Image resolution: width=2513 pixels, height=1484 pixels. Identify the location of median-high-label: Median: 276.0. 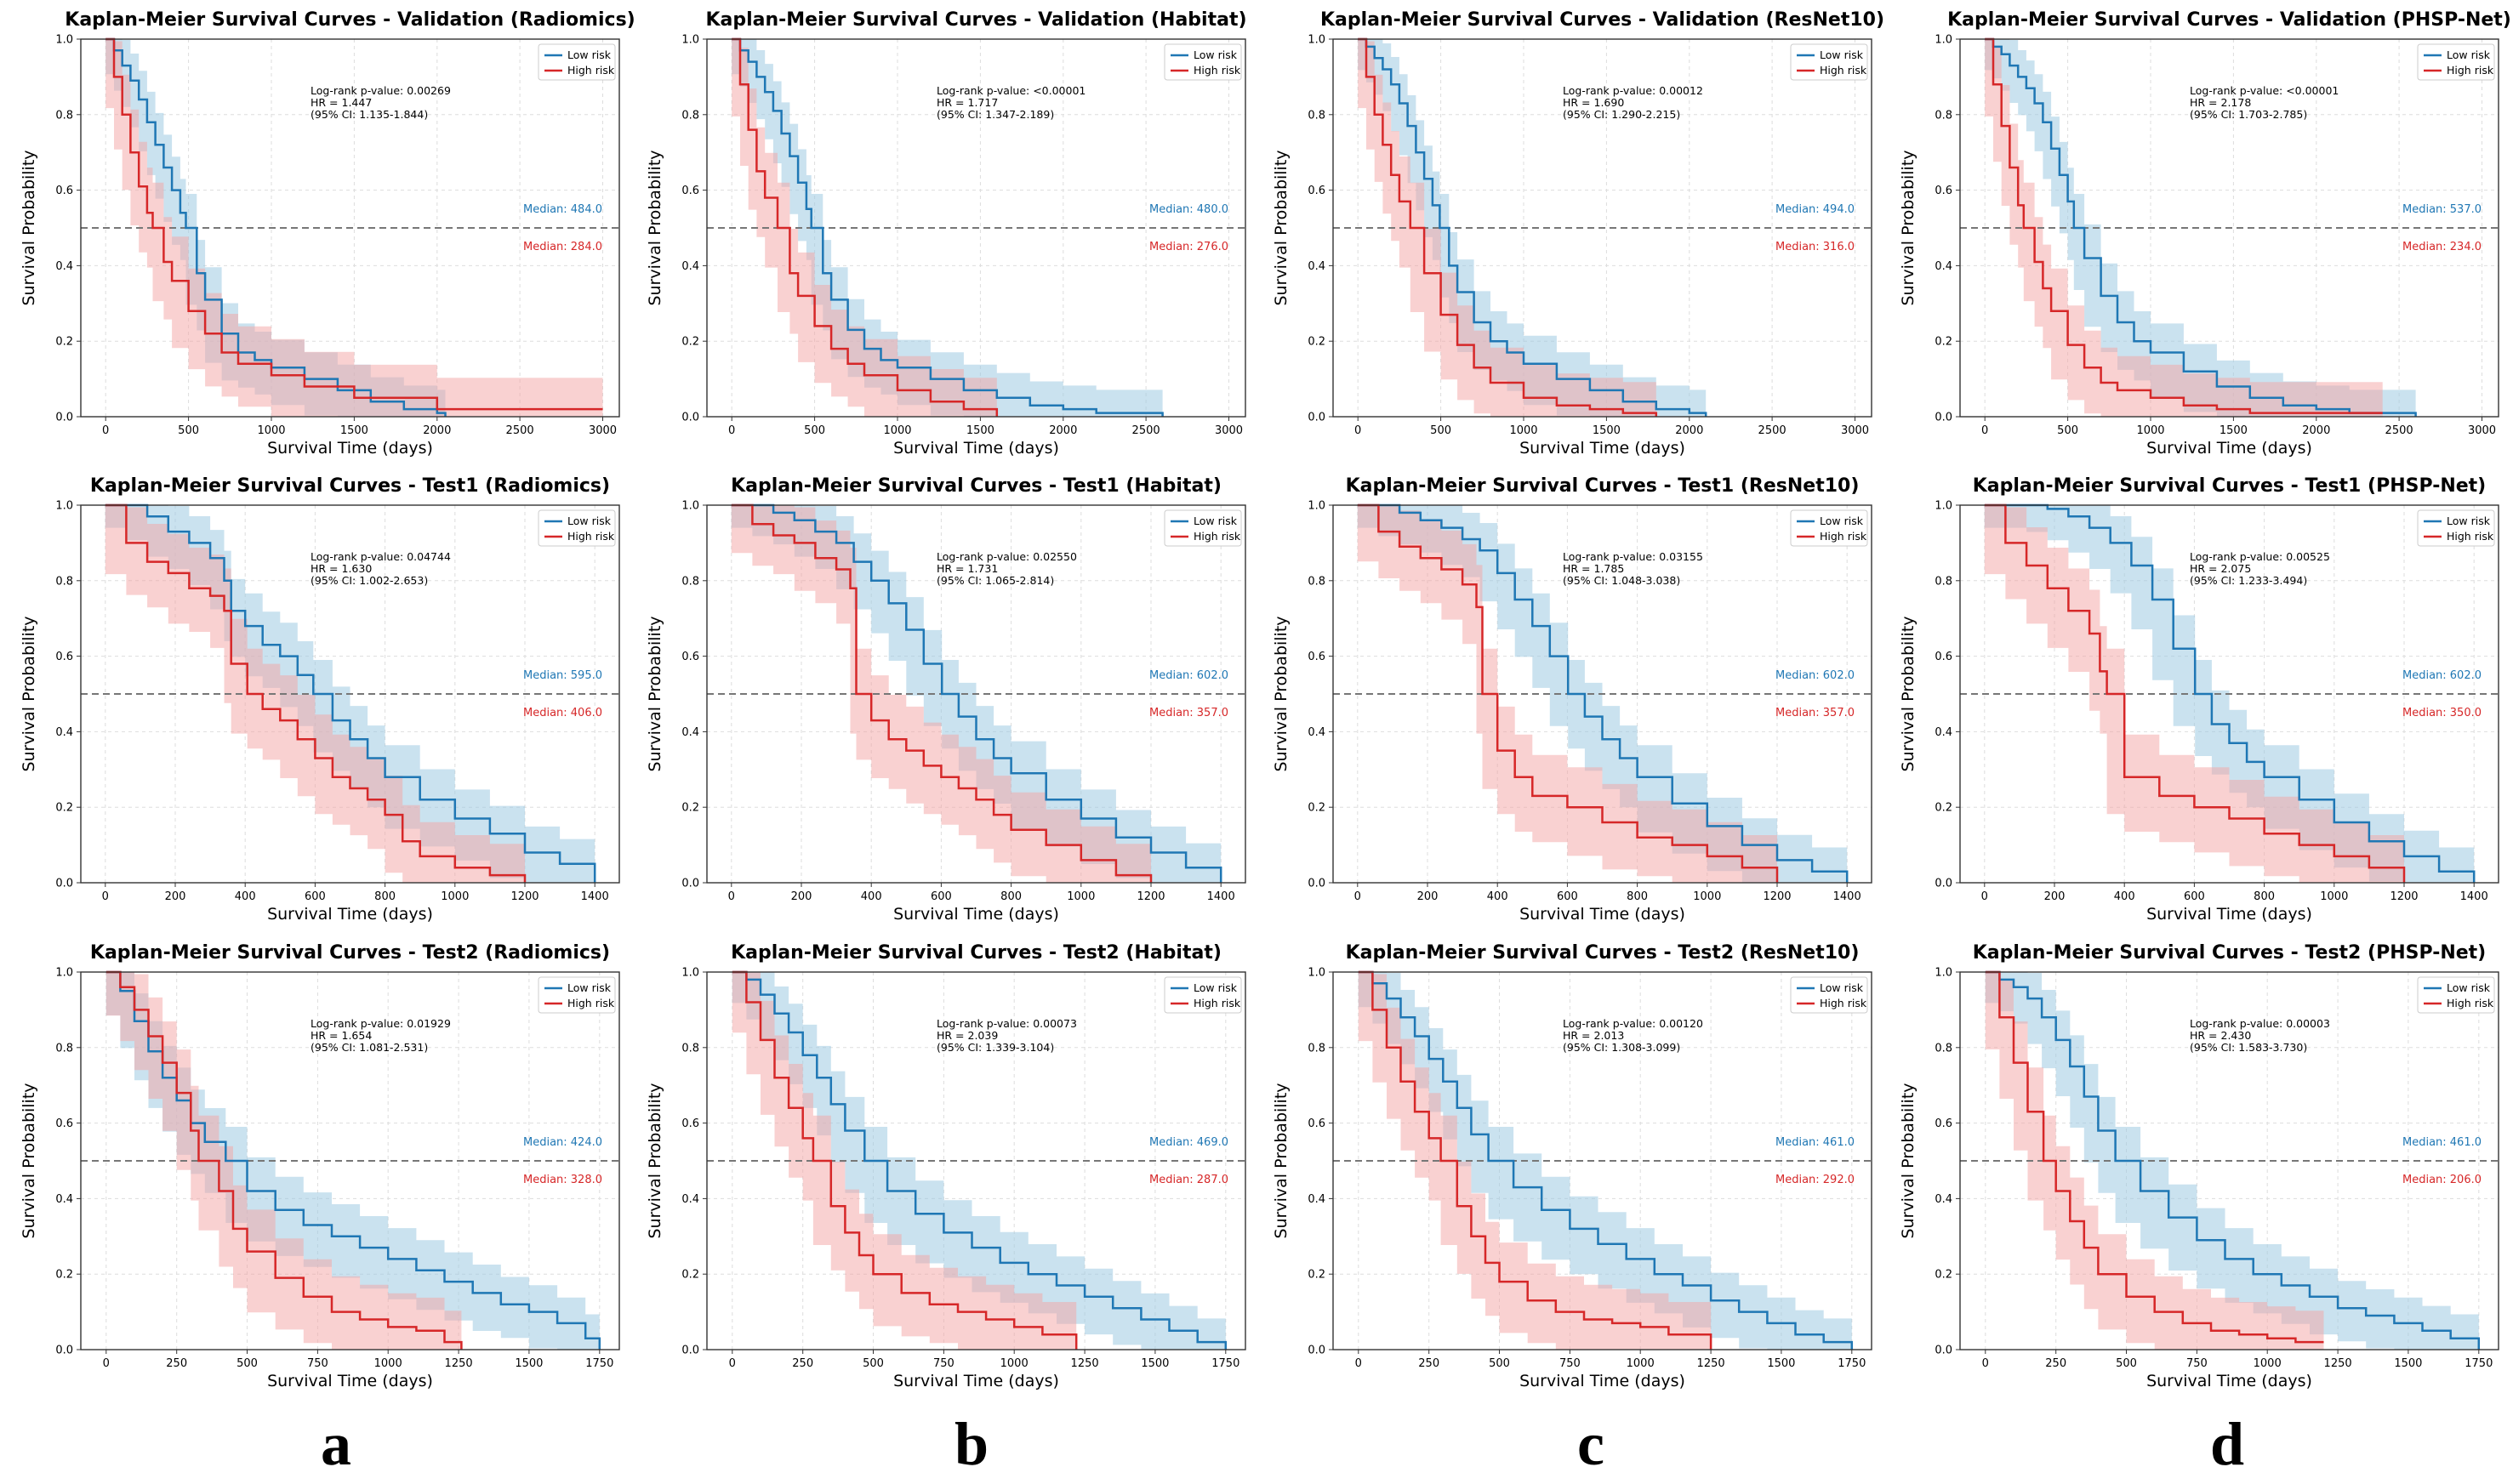
(1188, 247).